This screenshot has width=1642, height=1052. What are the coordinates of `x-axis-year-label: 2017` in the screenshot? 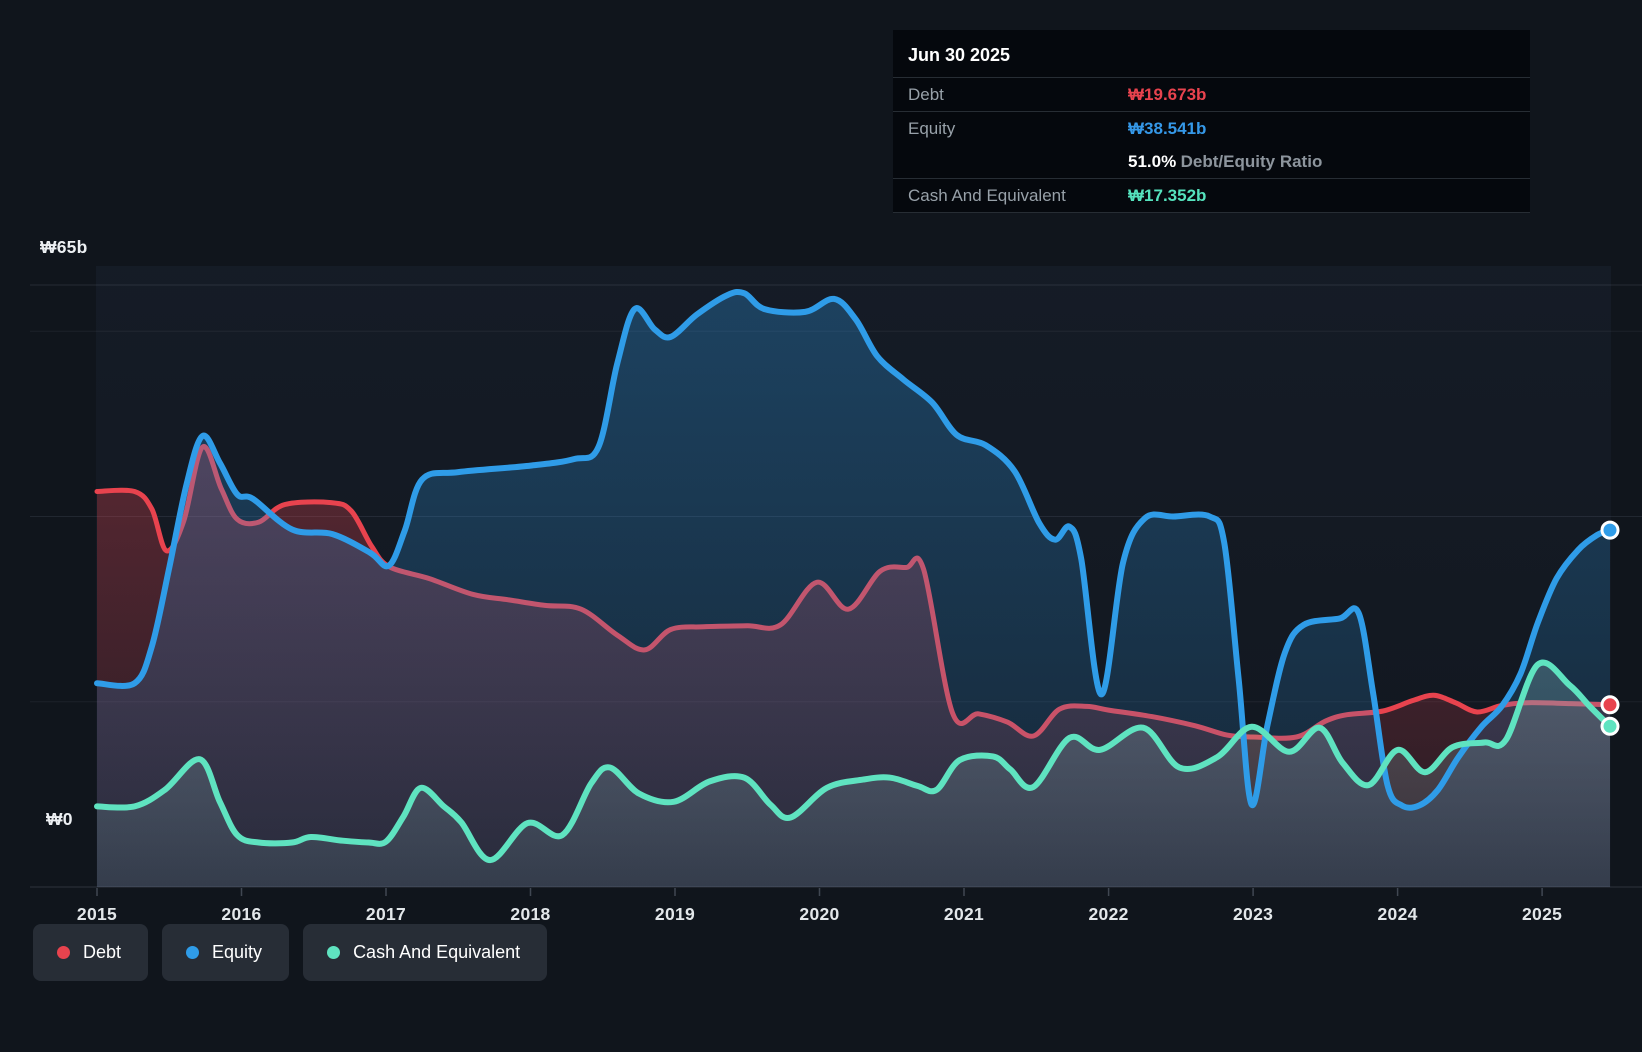 It's located at (386, 914).